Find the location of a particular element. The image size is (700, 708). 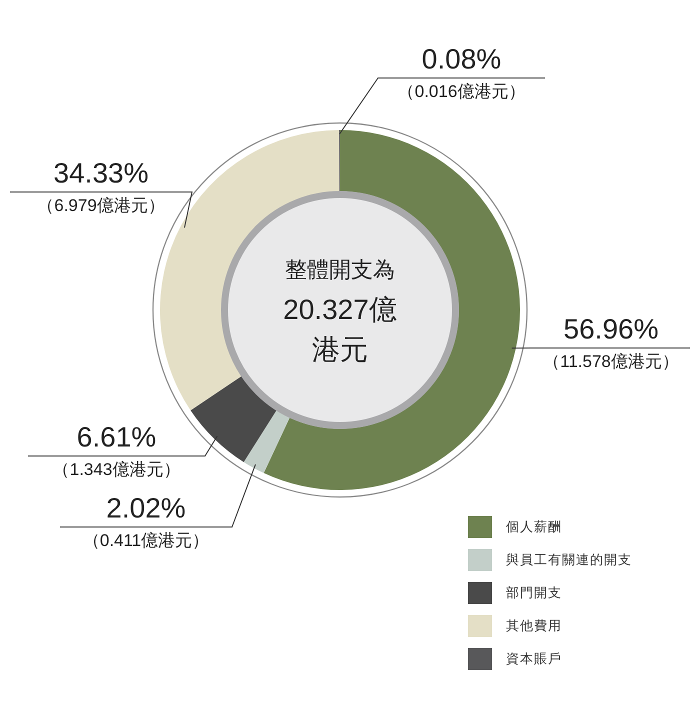

data-label: 56.96% （11.578億港元） is located at coordinates (611, 343).